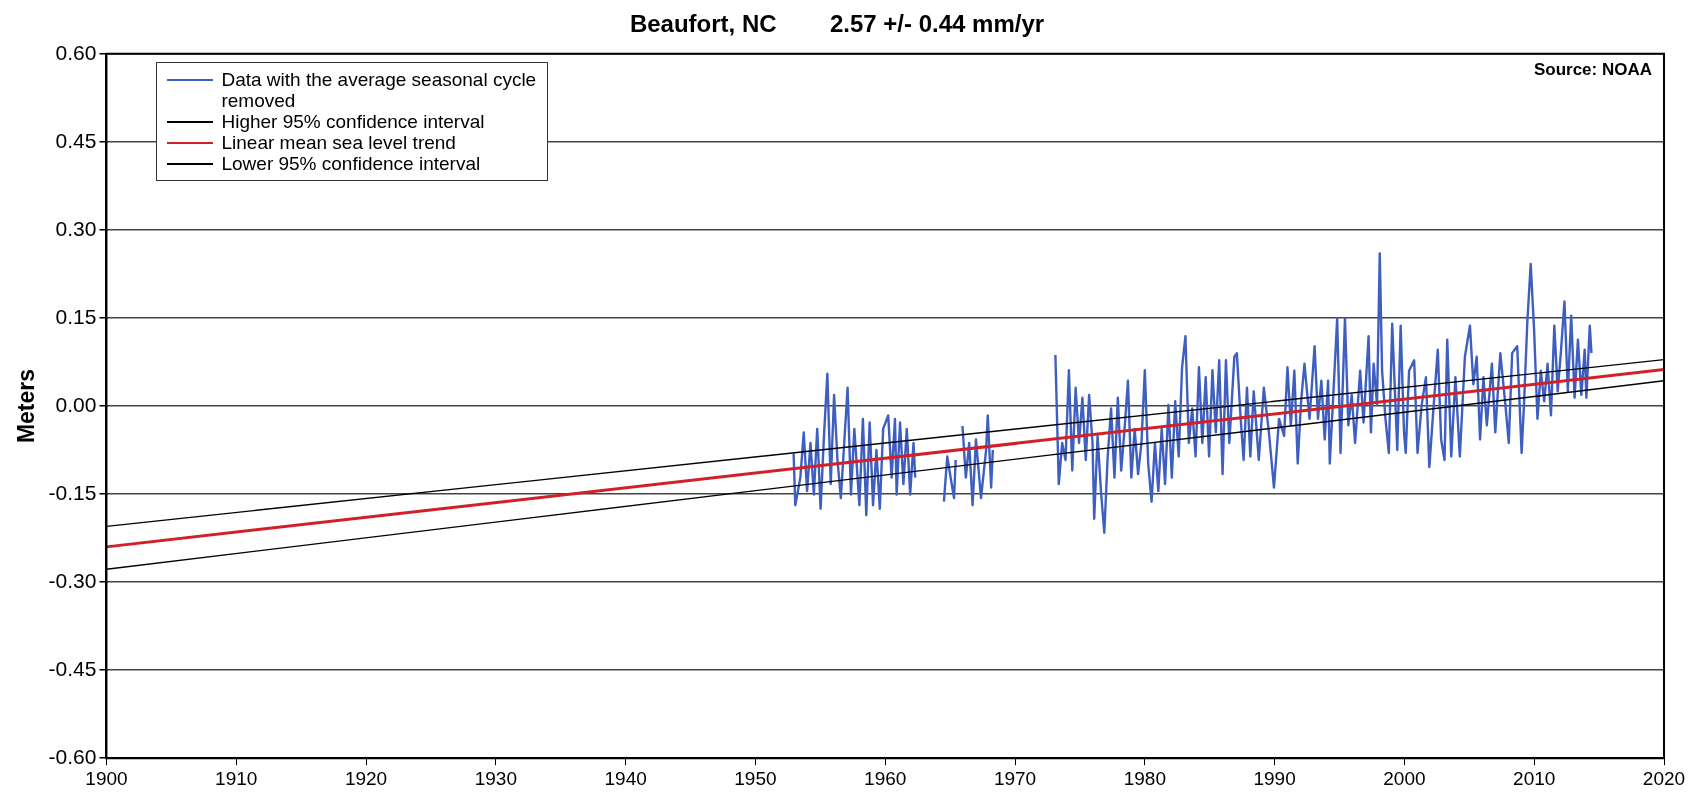 Image resolution: width=1699 pixels, height=799 pixels. What do you see at coordinates (885, 778) in the screenshot?
I see `x-tick-label: 1960` at bounding box center [885, 778].